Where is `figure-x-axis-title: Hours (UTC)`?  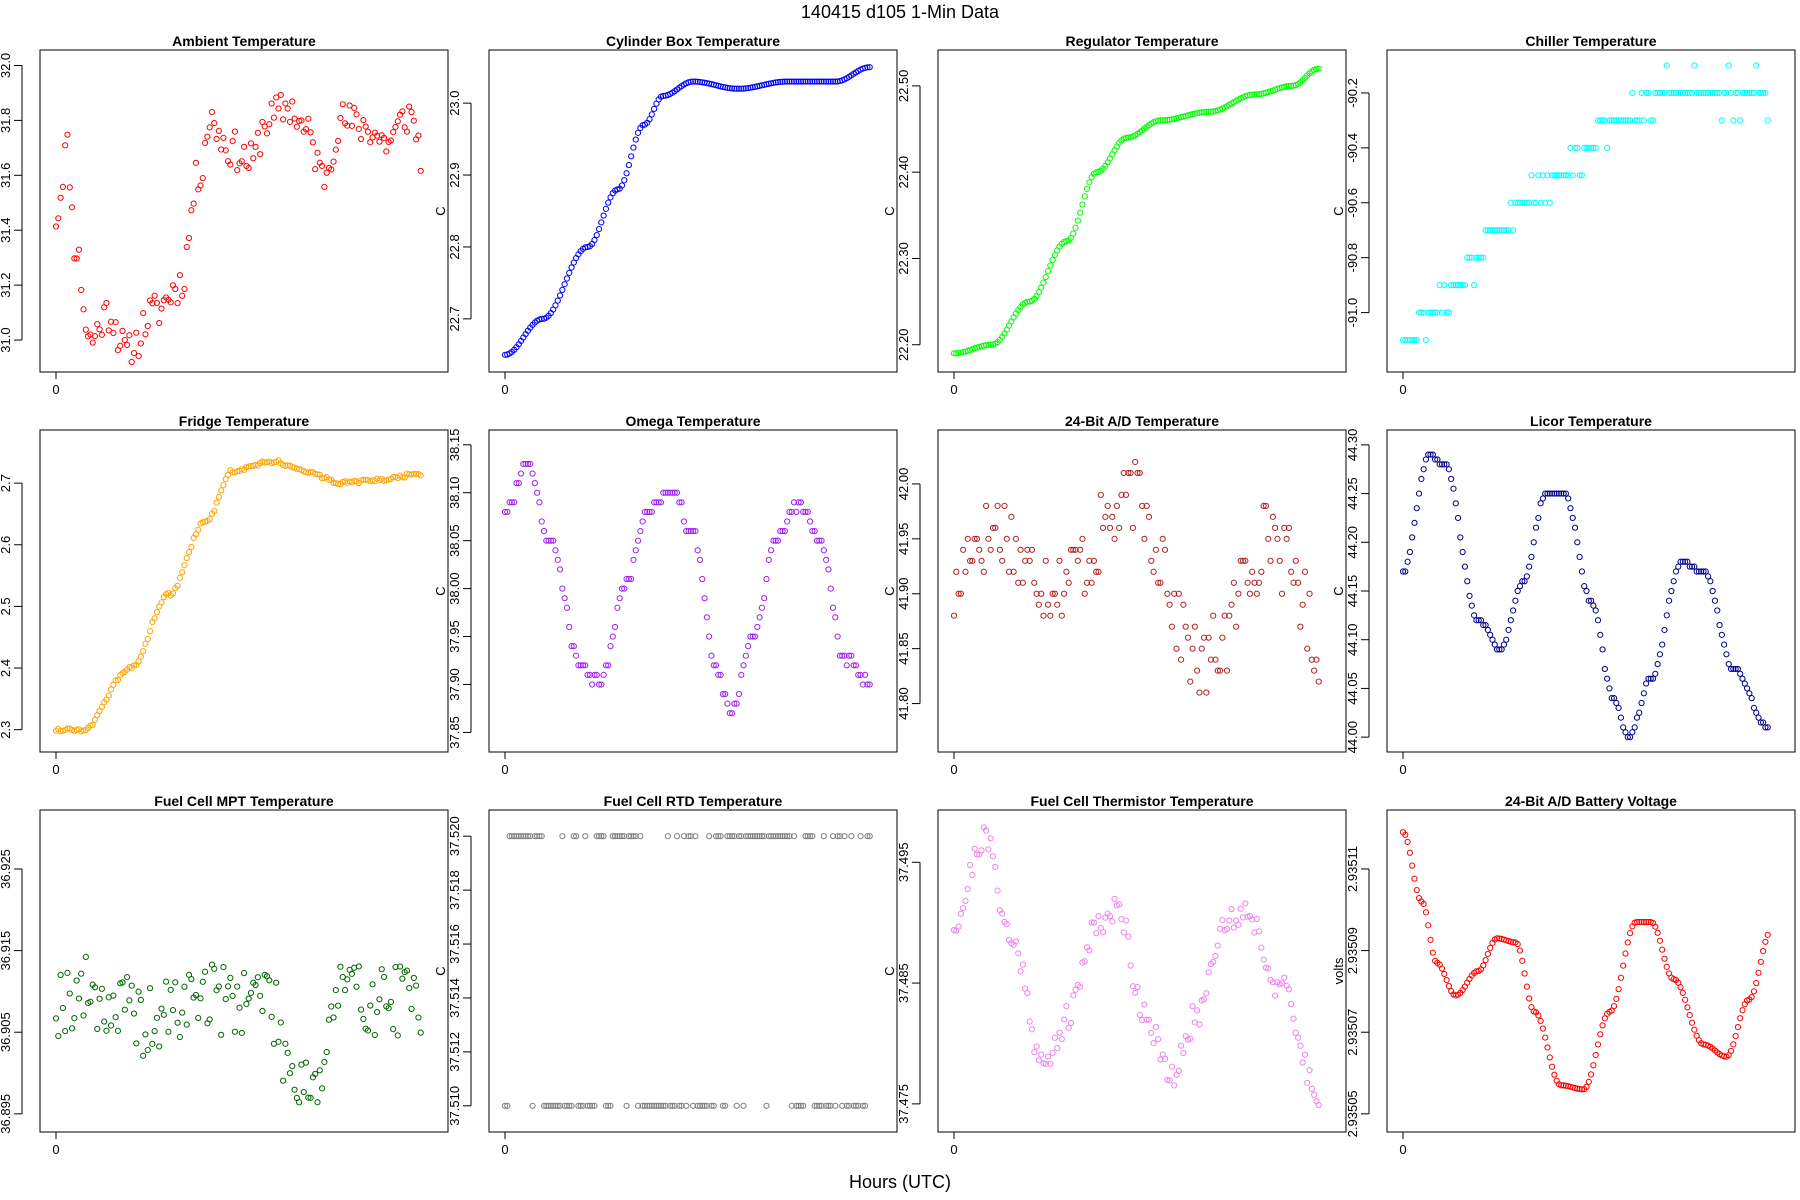
figure-x-axis-title: Hours (UTC) is located at coordinates (900, 1182).